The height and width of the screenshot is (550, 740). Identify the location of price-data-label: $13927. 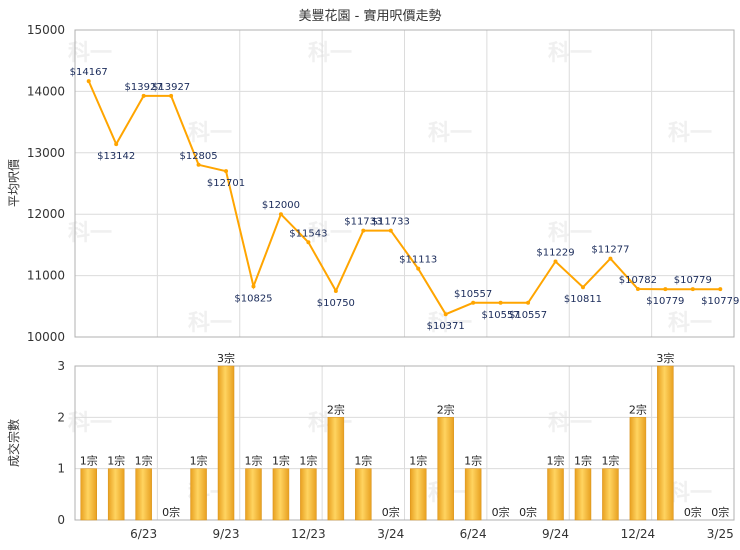
(144, 87).